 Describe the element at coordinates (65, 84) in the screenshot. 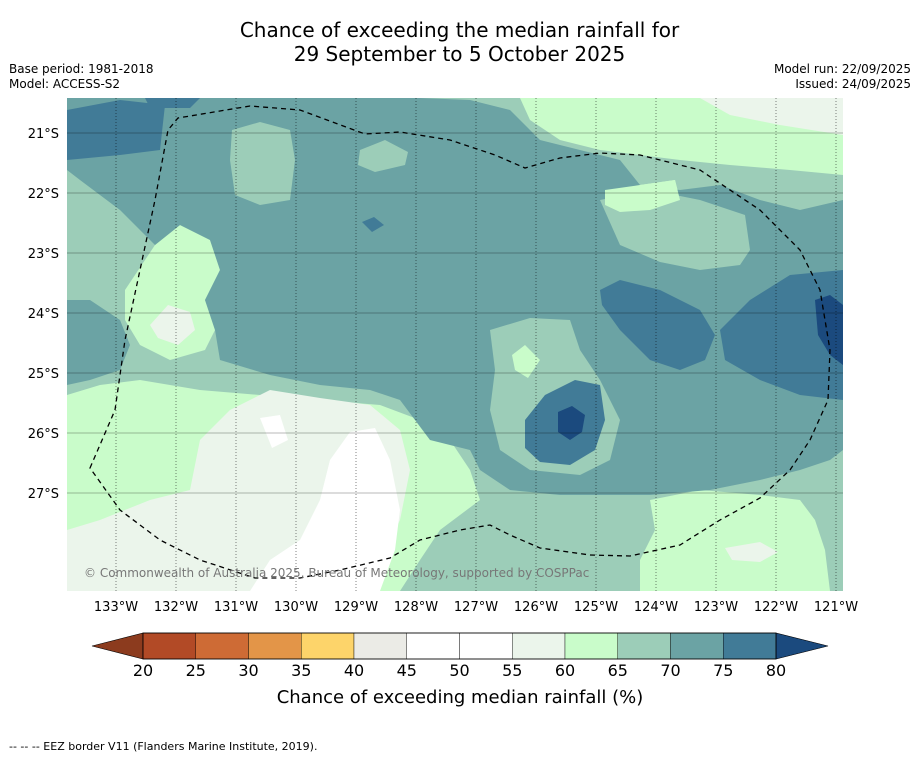

I see `model-name: Model: ACCESS-S2` at that location.